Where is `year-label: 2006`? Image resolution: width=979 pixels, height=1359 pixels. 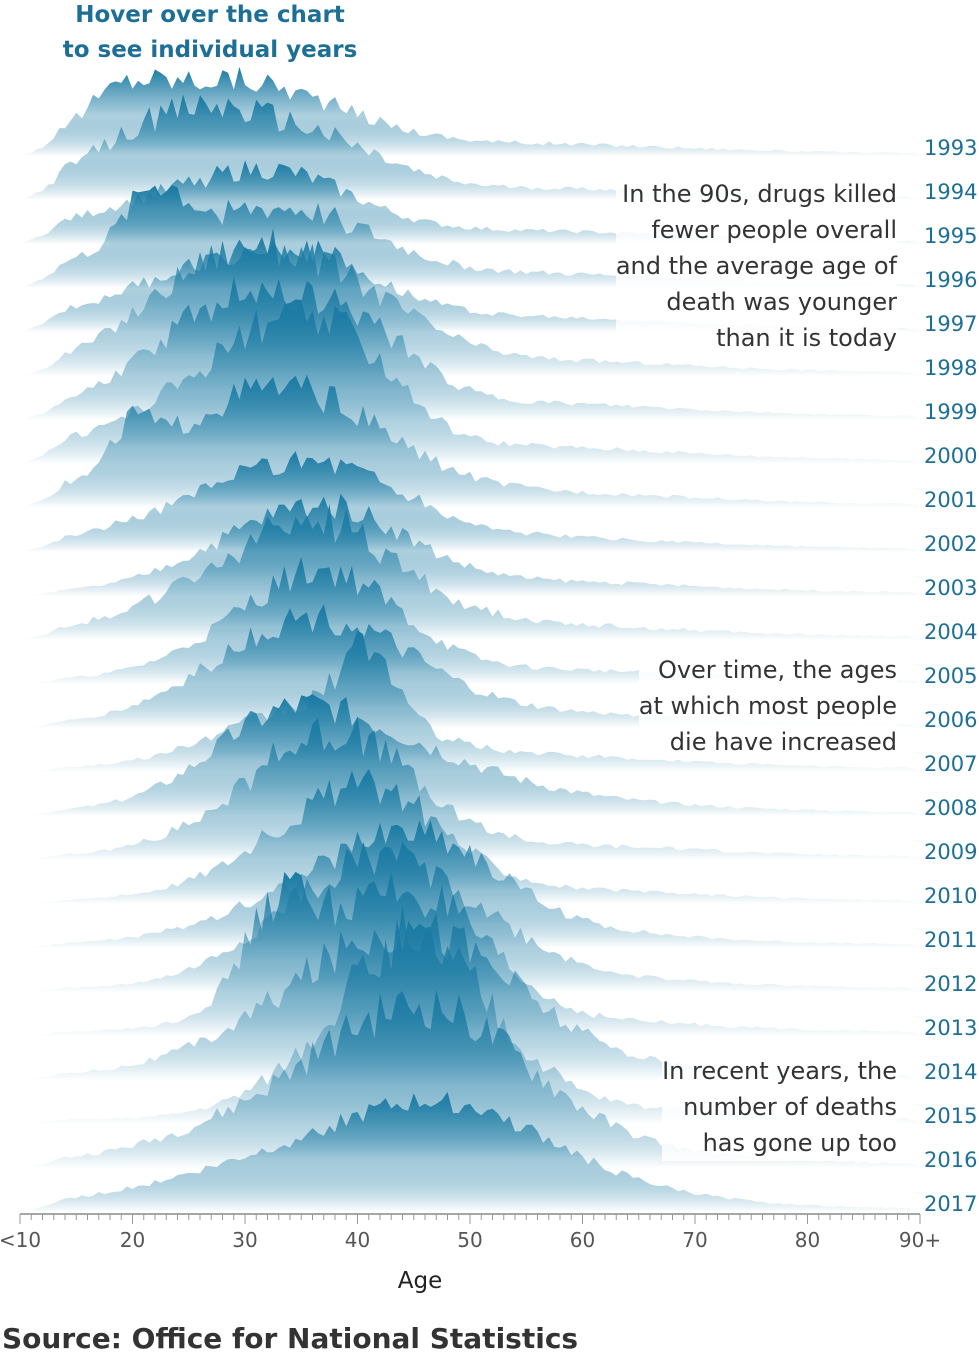 year-label: 2006 is located at coordinates (950, 720).